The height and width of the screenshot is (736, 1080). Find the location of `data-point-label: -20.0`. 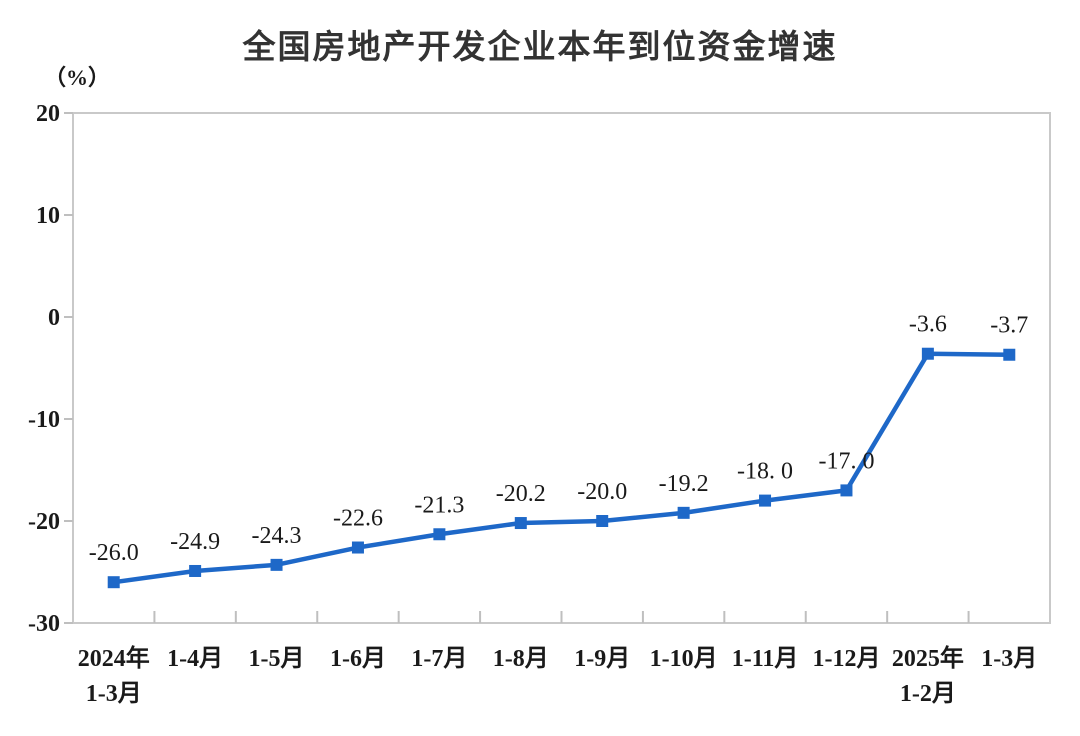

data-point-label: -20.0 is located at coordinates (602, 492).